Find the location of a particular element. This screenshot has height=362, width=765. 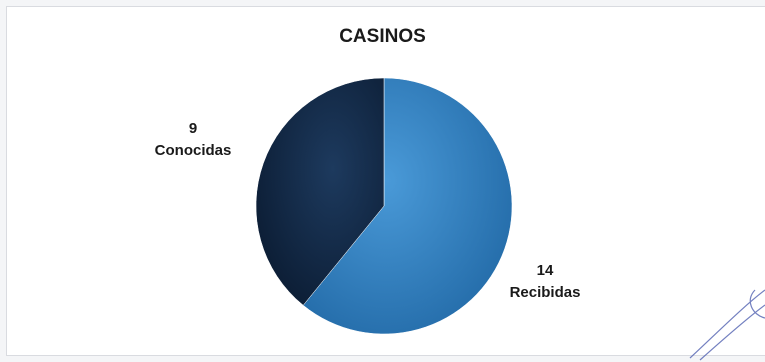

signature-scribble is located at coordinates (727, 325).